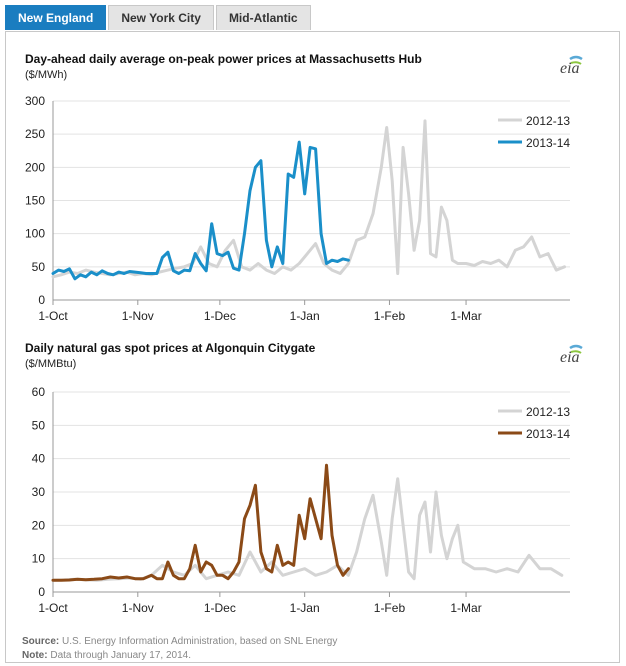 This screenshot has width=626, height=666. I want to click on tab-new-england: New England, so click(56, 17).